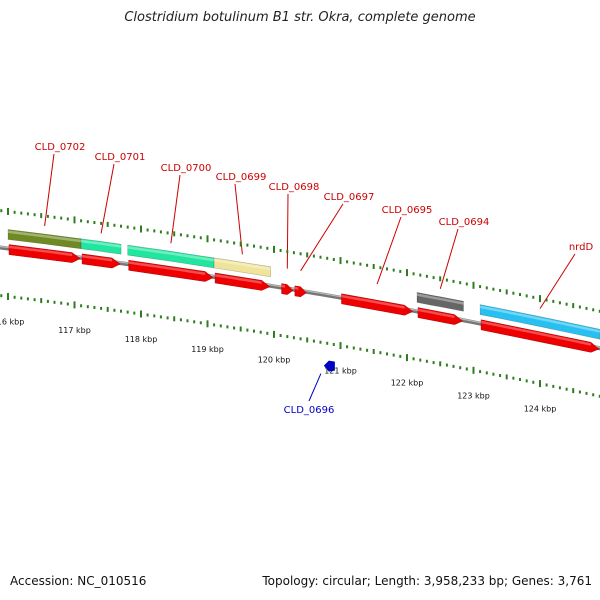  I want to click on gene-label-nrdd: nrdD, so click(581, 247).